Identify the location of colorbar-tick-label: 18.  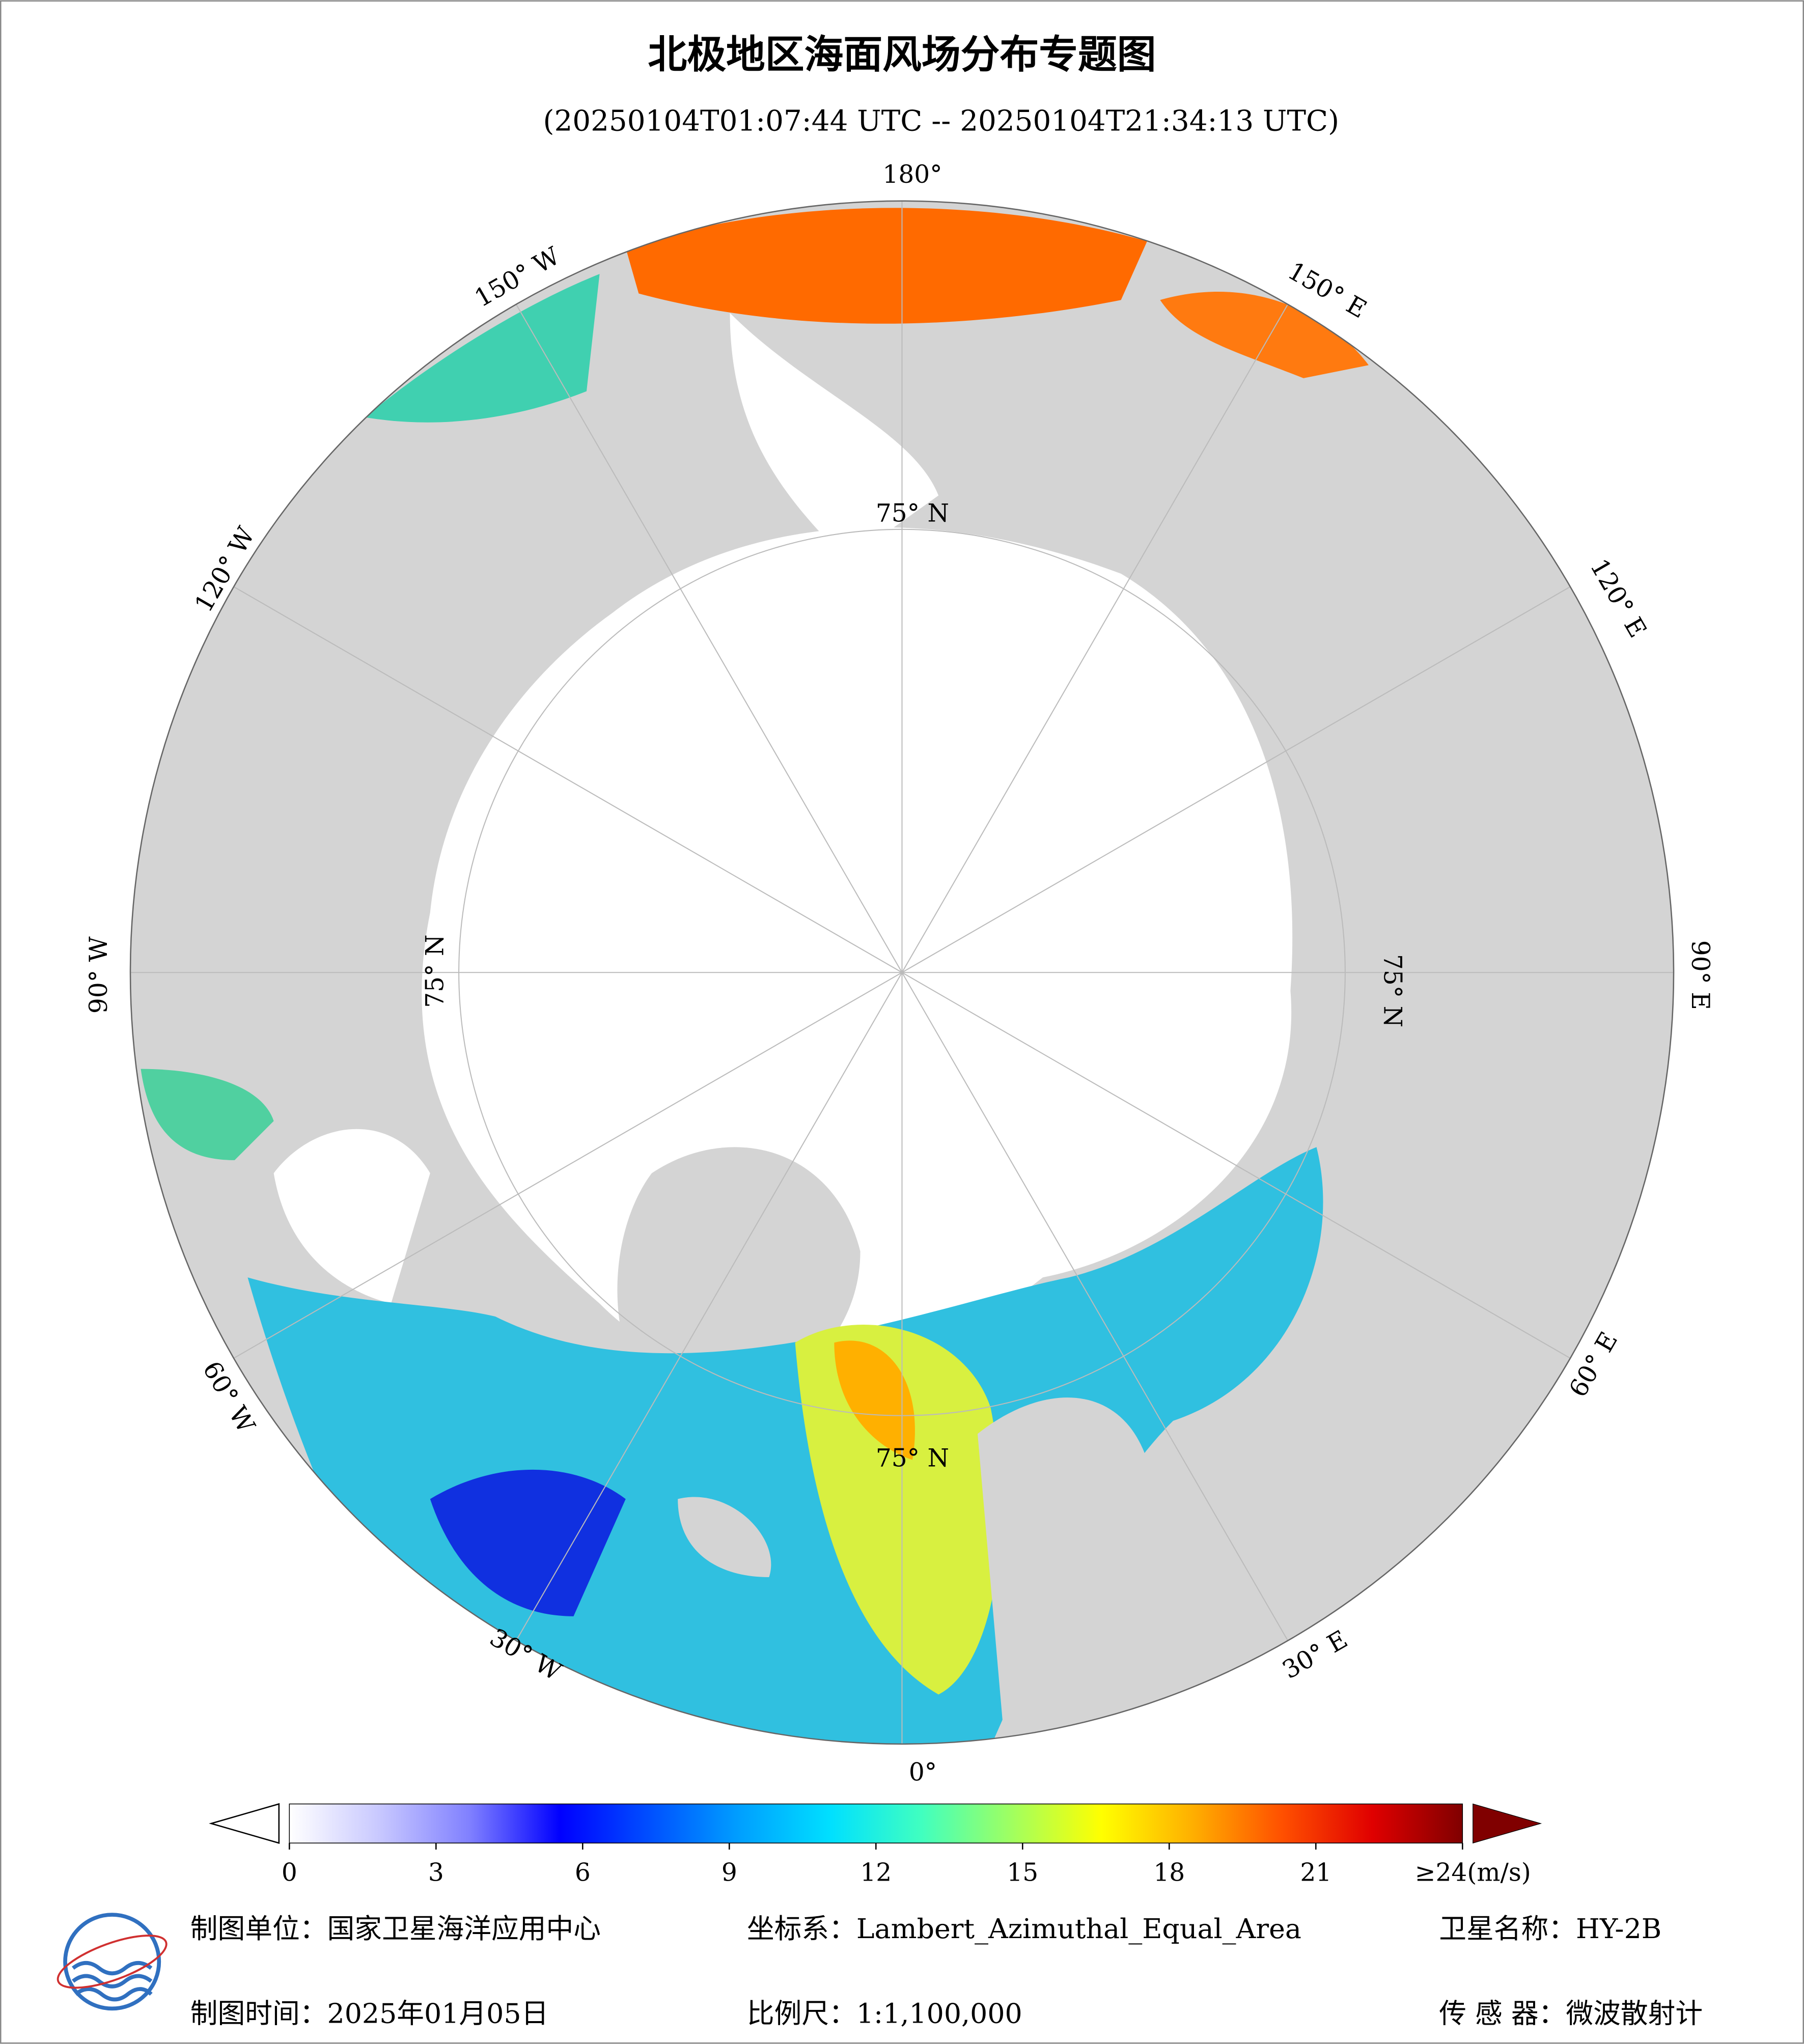
(1169, 1873).